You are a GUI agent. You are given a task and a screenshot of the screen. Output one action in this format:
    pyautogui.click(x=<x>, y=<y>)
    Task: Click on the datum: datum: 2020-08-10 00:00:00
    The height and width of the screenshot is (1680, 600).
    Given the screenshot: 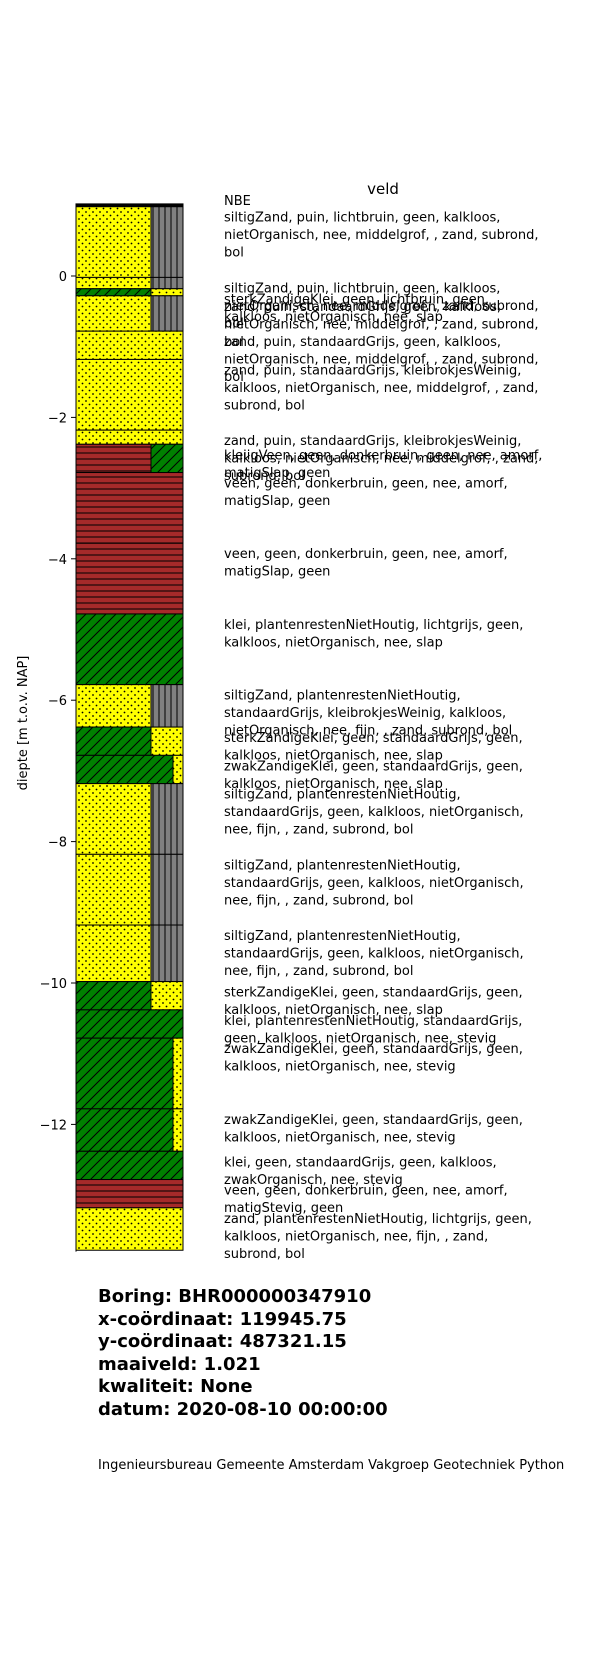 What is the action you would take?
    pyautogui.click(x=243, y=1409)
    